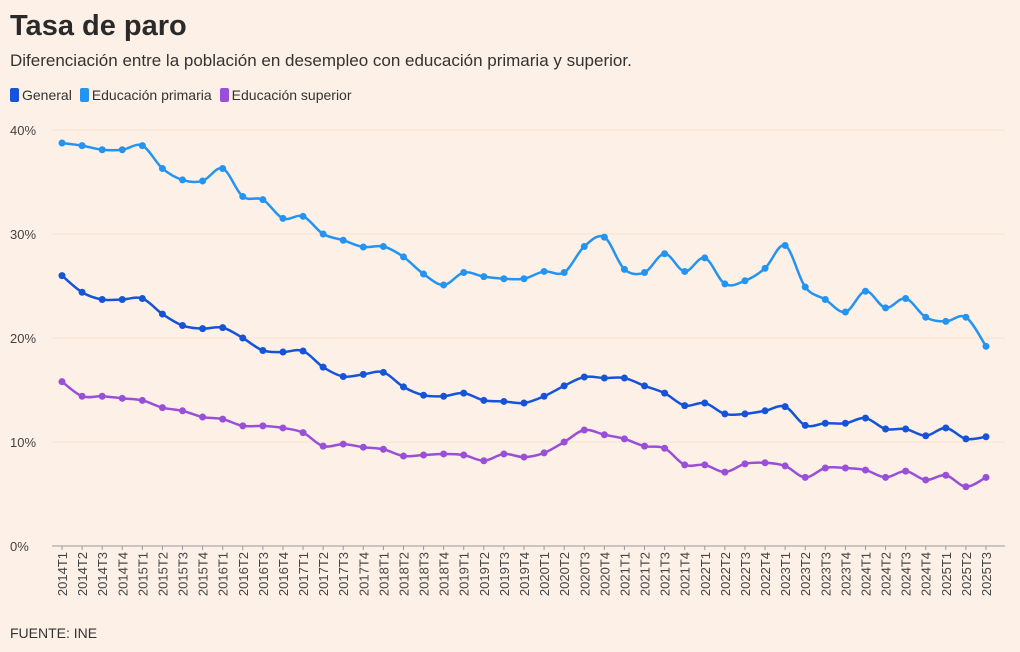  Describe the element at coordinates (403, 574) in the screenshot. I see `x-tick-label: 2018T2` at that location.